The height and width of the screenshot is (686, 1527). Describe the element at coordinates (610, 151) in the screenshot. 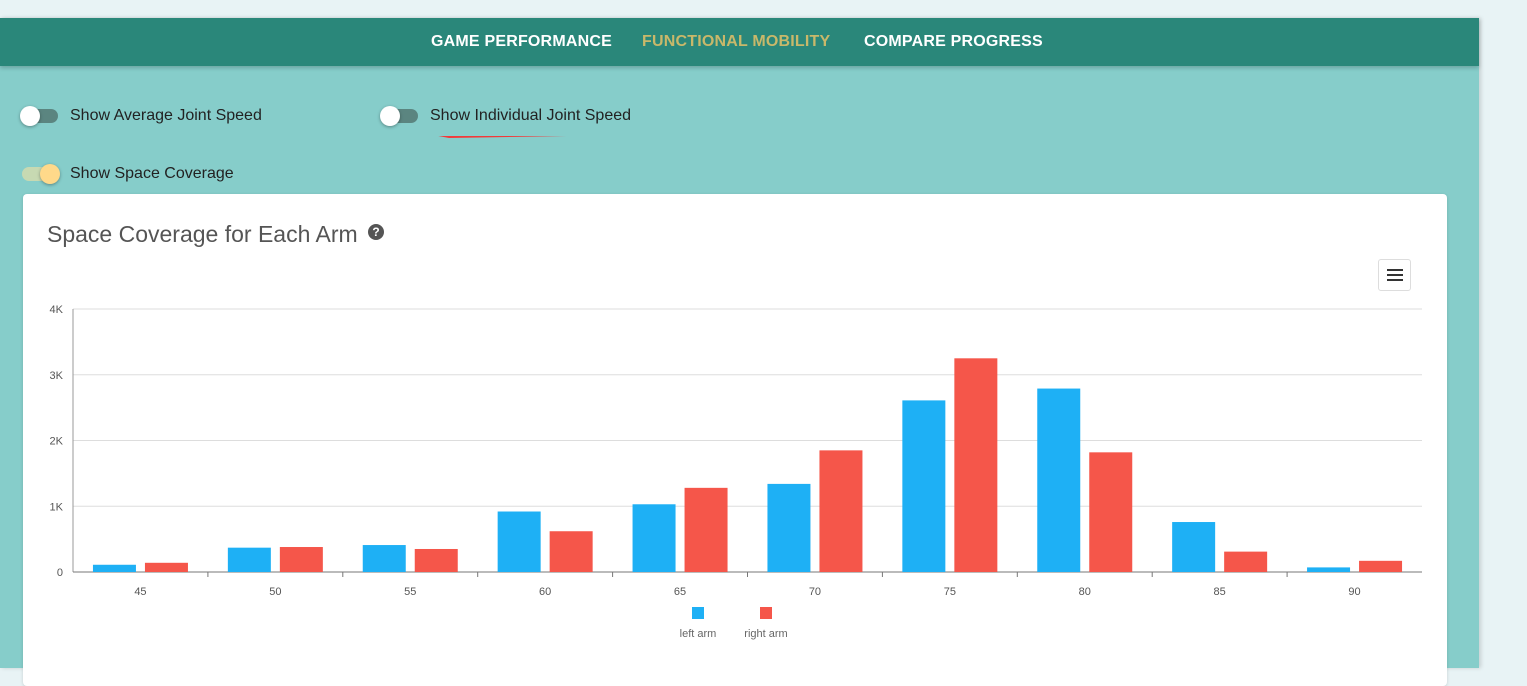

I see `annotation-arrow-icon` at that location.